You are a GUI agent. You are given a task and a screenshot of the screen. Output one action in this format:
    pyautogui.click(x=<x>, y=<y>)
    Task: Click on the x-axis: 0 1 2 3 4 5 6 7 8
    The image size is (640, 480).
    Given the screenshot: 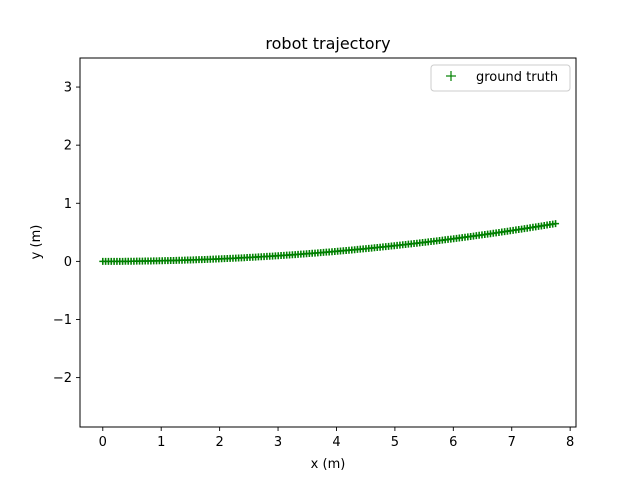 What is the action you would take?
    pyautogui.click(x=336, y=438)
    